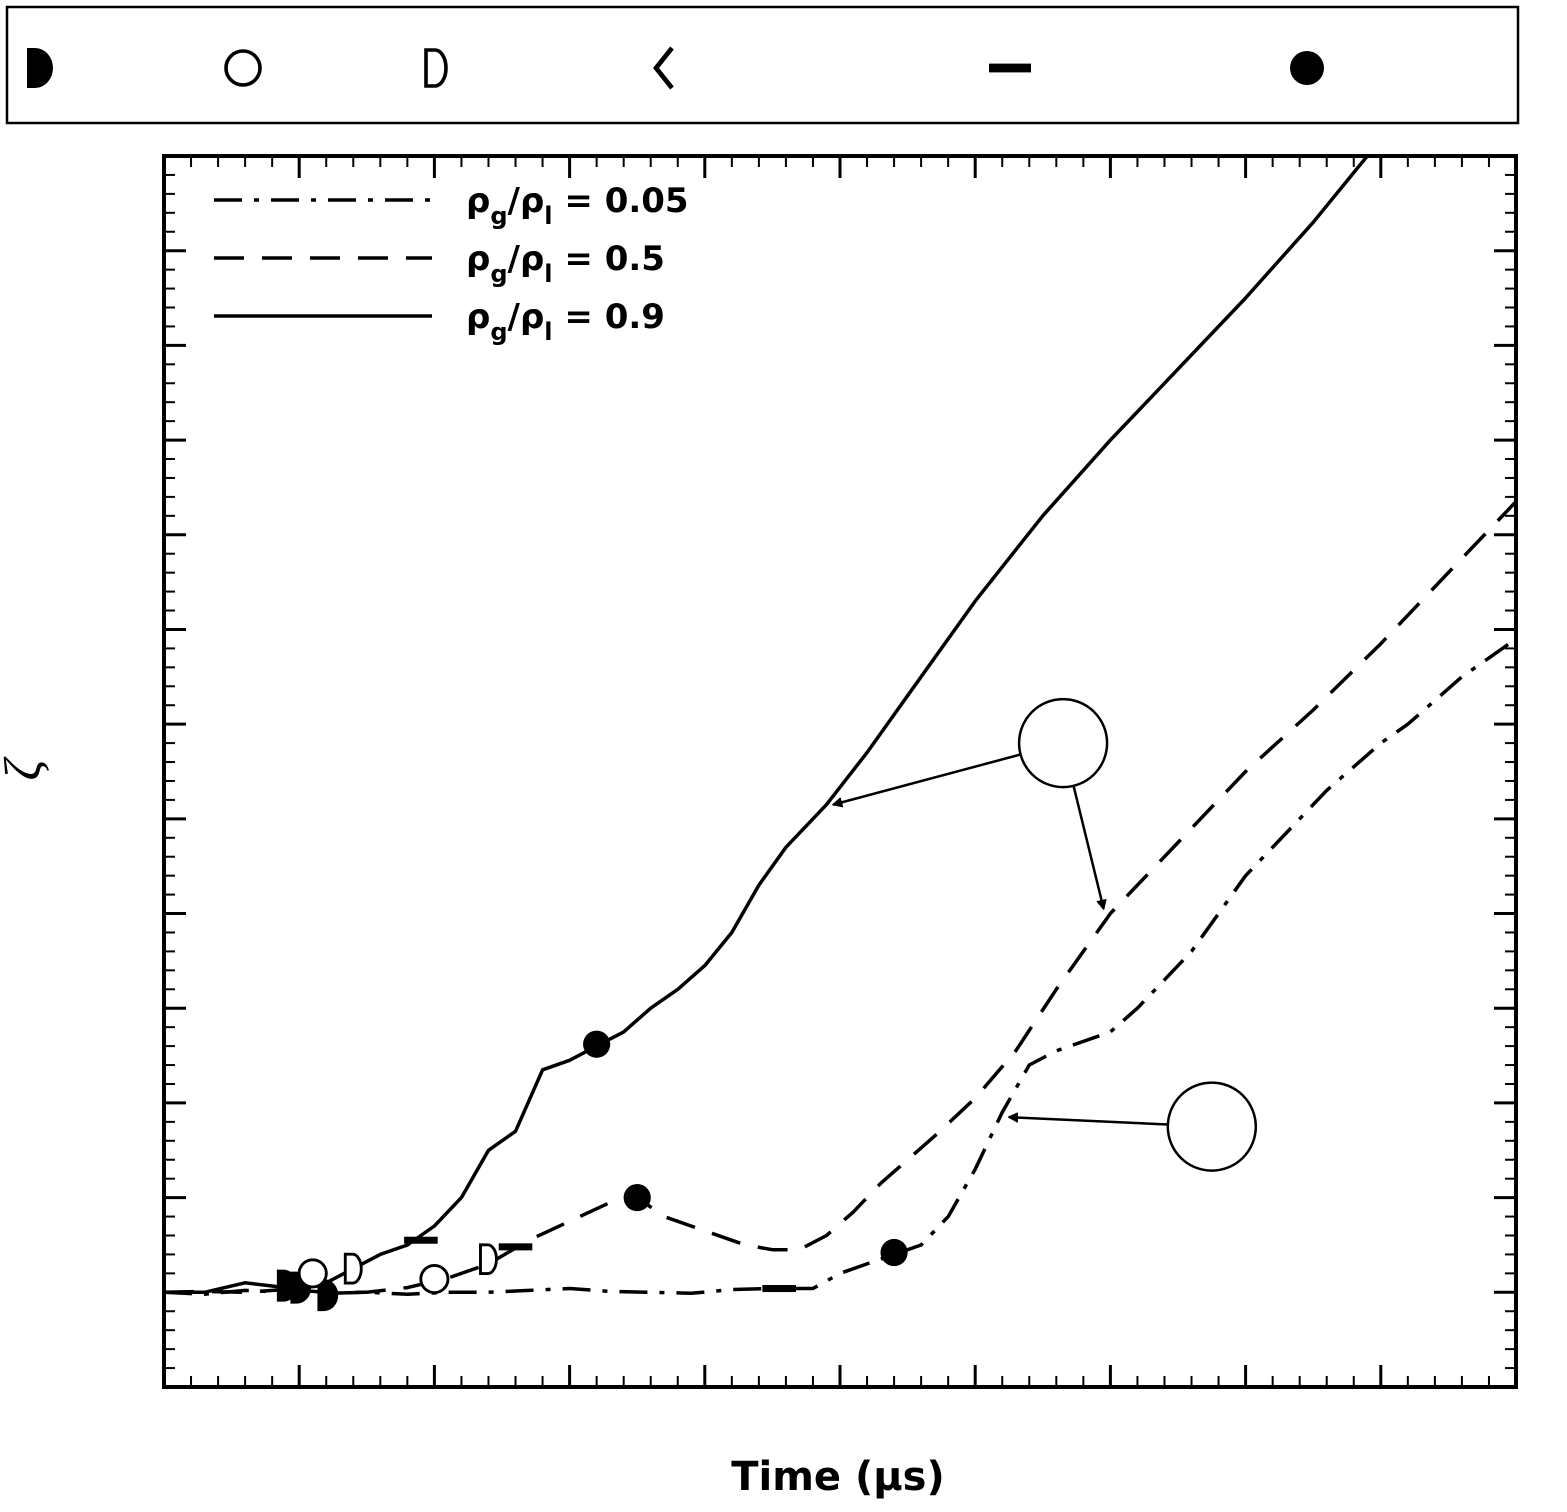 This screenshot has height=1512, width=1567. I want to click on series-0-lobe-marker, so click(328, 1295).